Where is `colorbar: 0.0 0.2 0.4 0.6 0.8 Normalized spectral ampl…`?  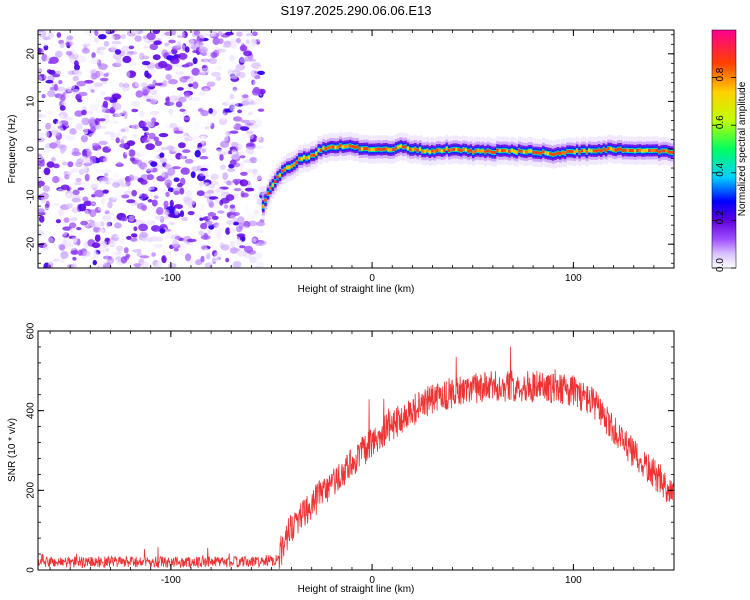 colorbar: 0.0 0.2 0.4 0.6 0.8 Normalized spectral ampl… is located at coordinates (729, 150).